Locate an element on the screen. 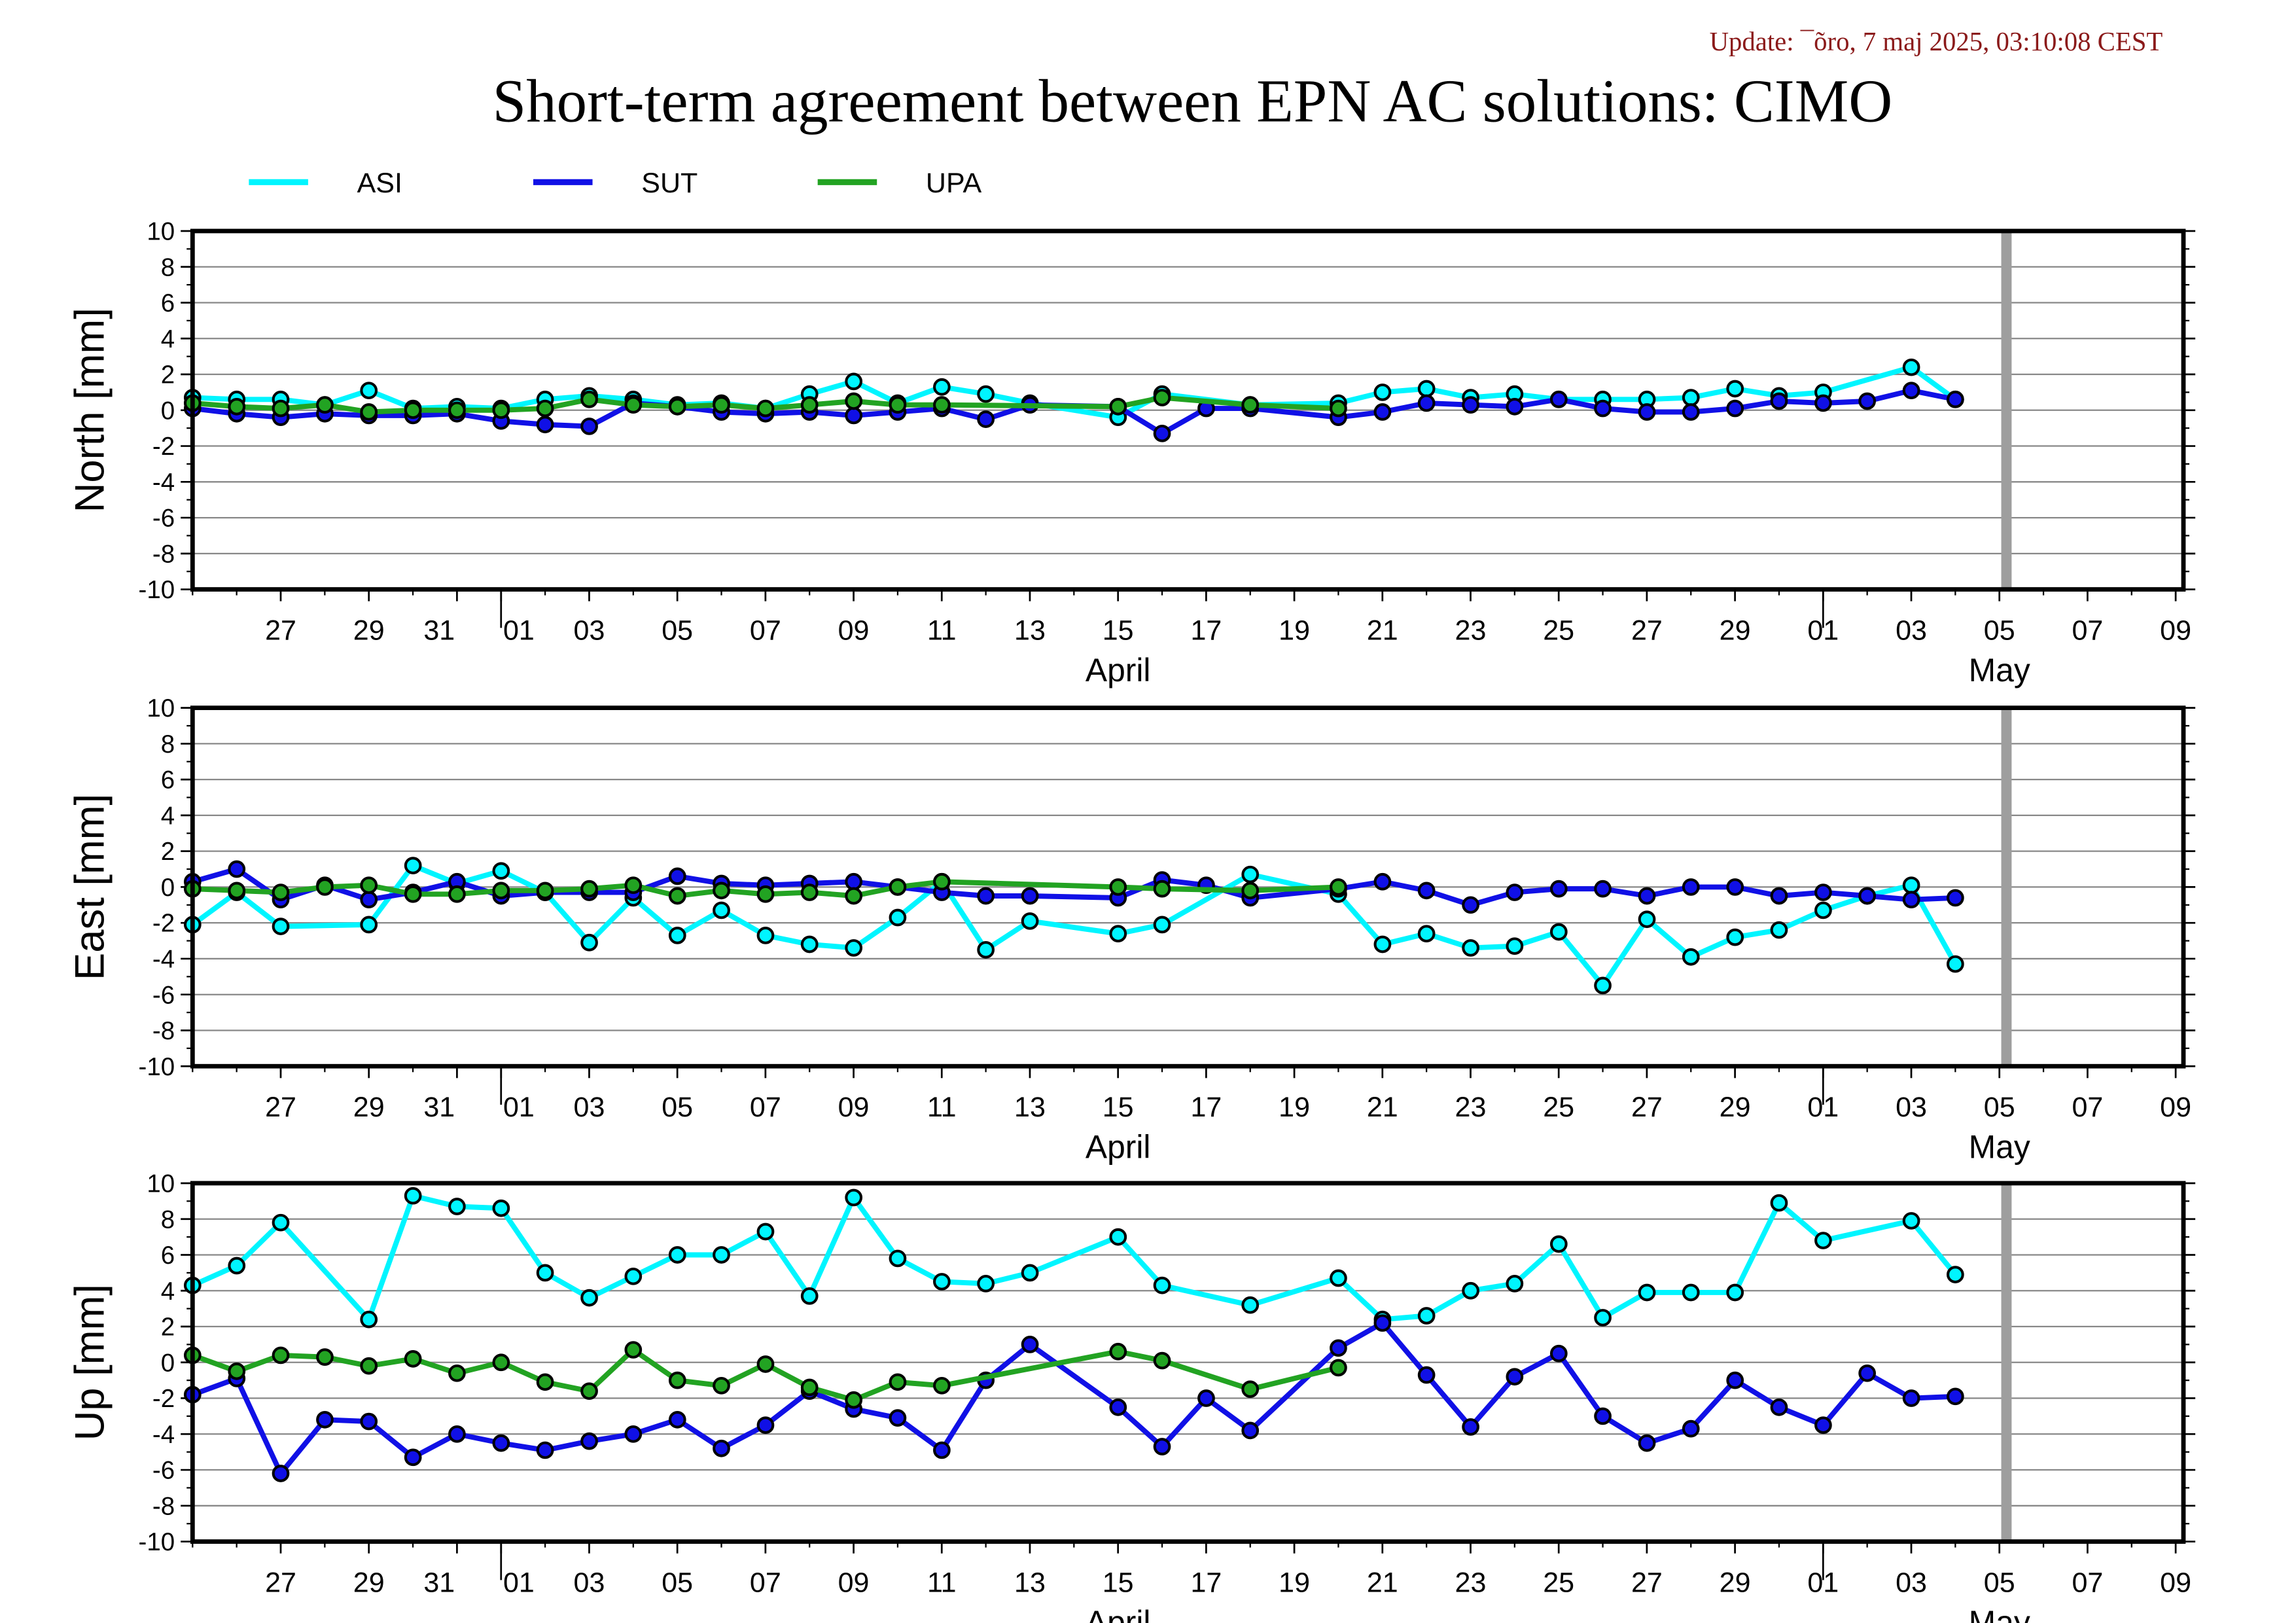  y-tick-label: 0 is located at coordinates (168, 888).